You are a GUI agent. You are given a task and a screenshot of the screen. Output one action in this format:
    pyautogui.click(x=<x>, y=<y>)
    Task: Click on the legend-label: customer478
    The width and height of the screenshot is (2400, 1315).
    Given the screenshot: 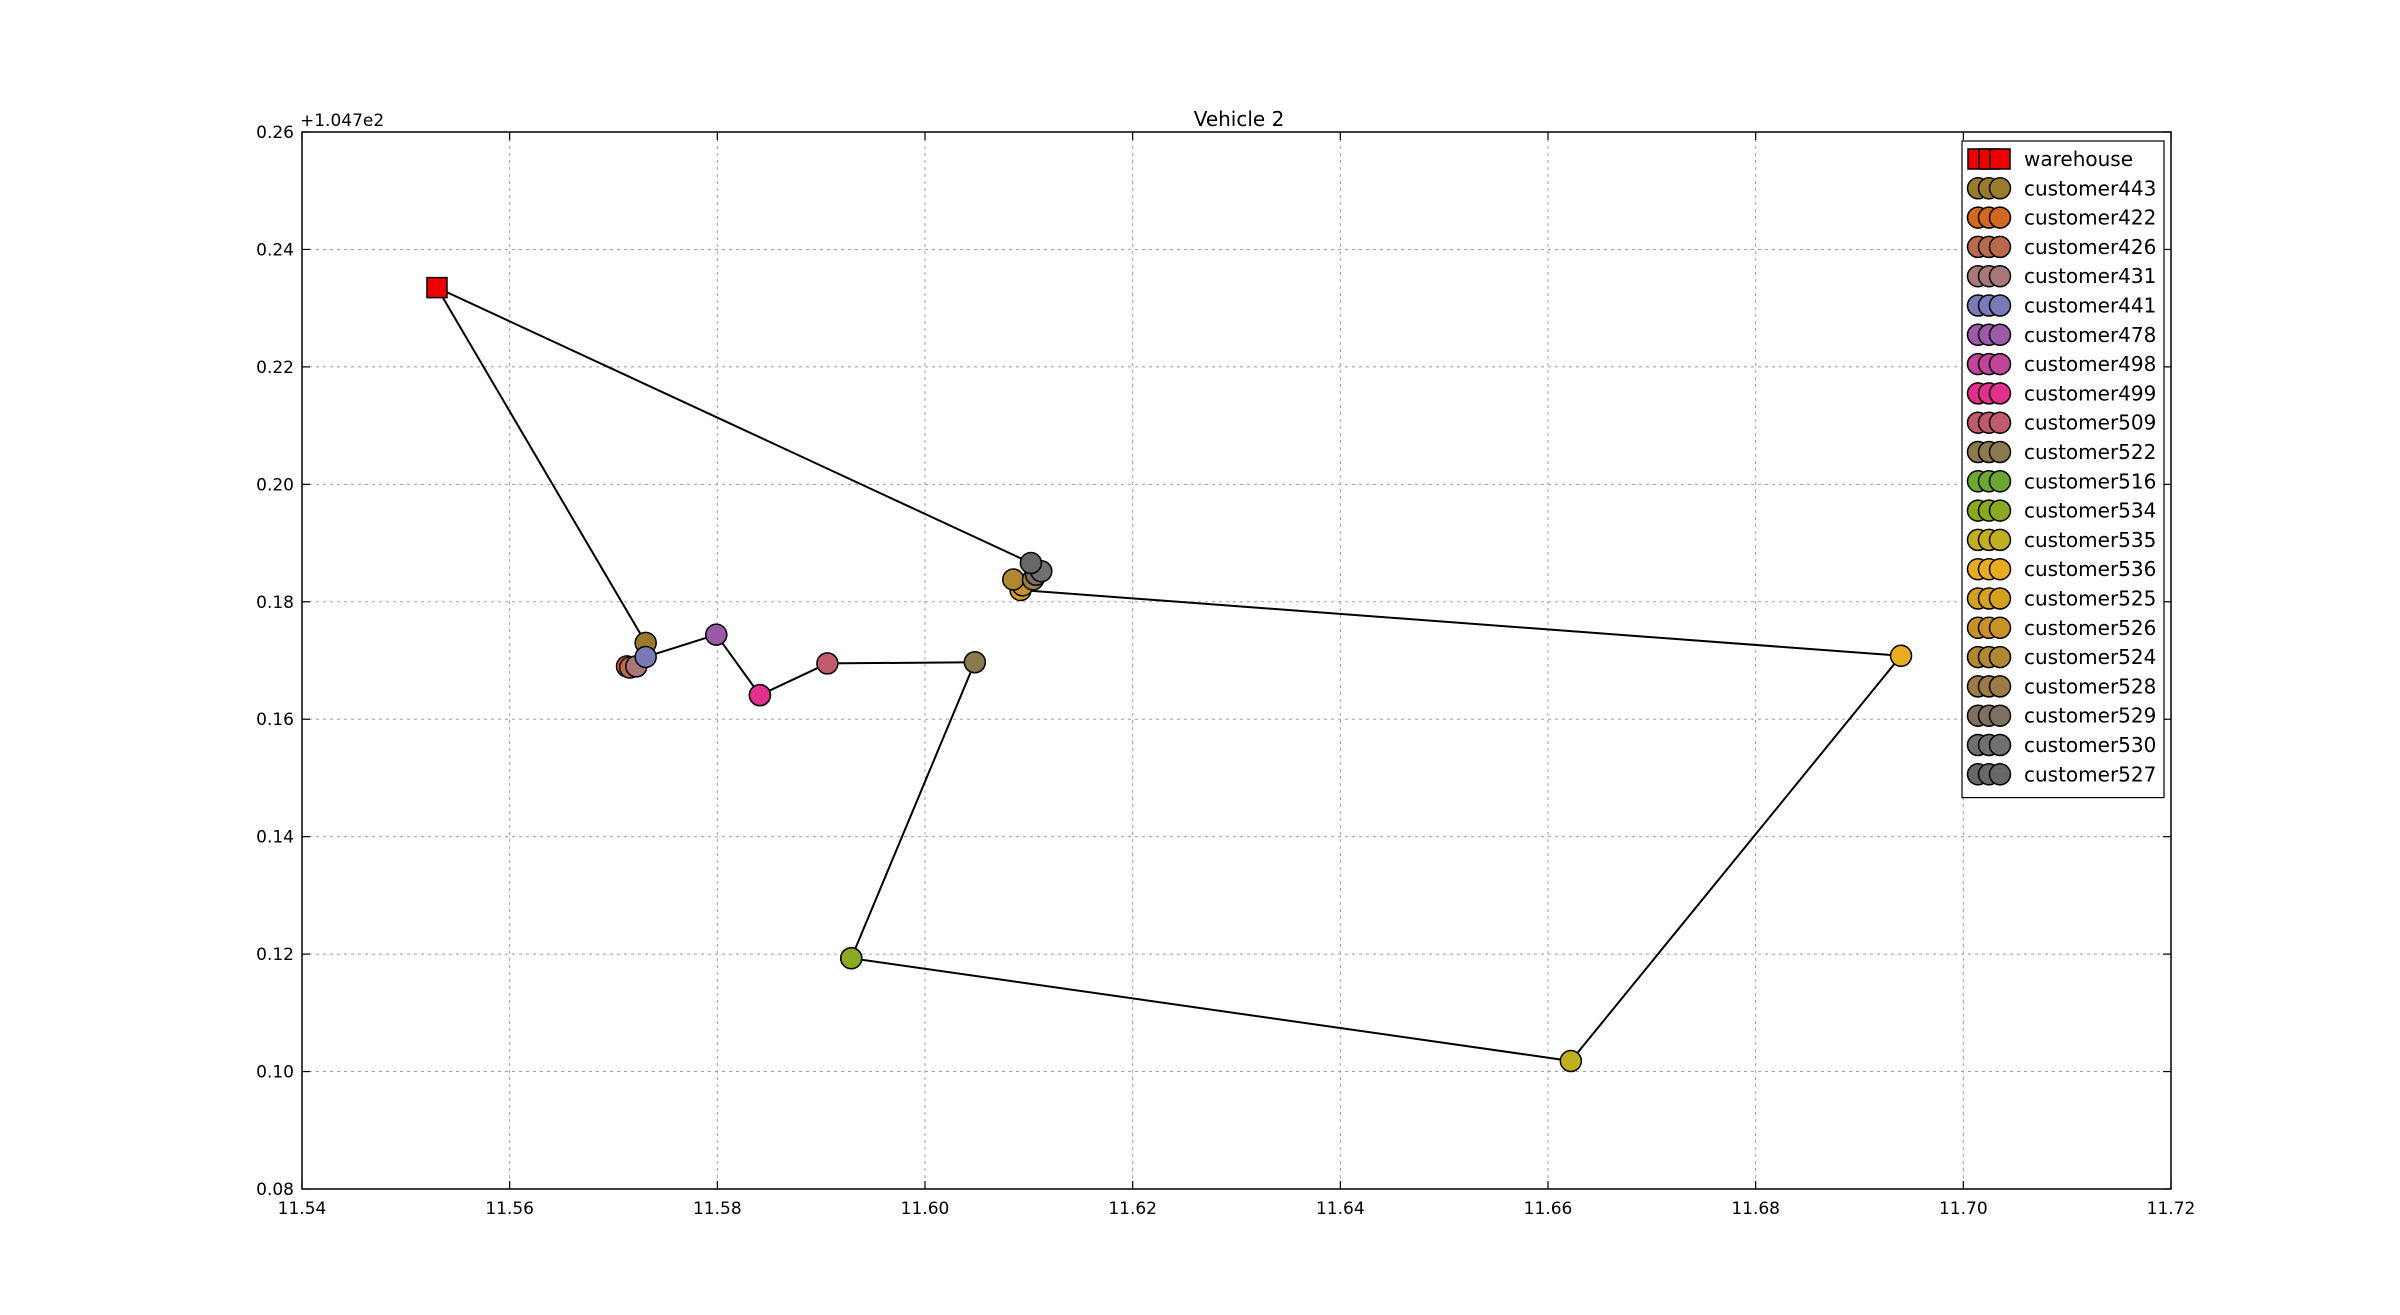 What is the action you would take?
    pyautogui.click(x=2090, y=335)
    